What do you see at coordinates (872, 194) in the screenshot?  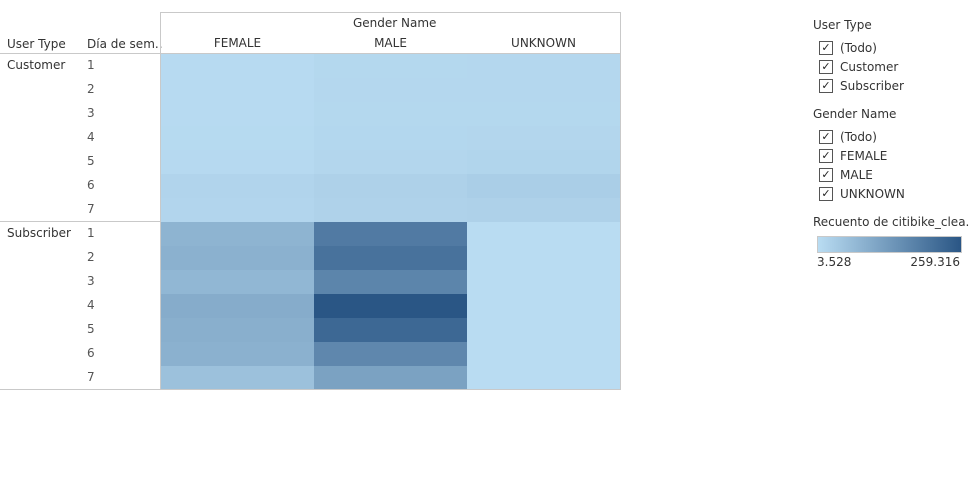 I see `filter-item-label: UNKNOWN` at bounding box center [872, 194].